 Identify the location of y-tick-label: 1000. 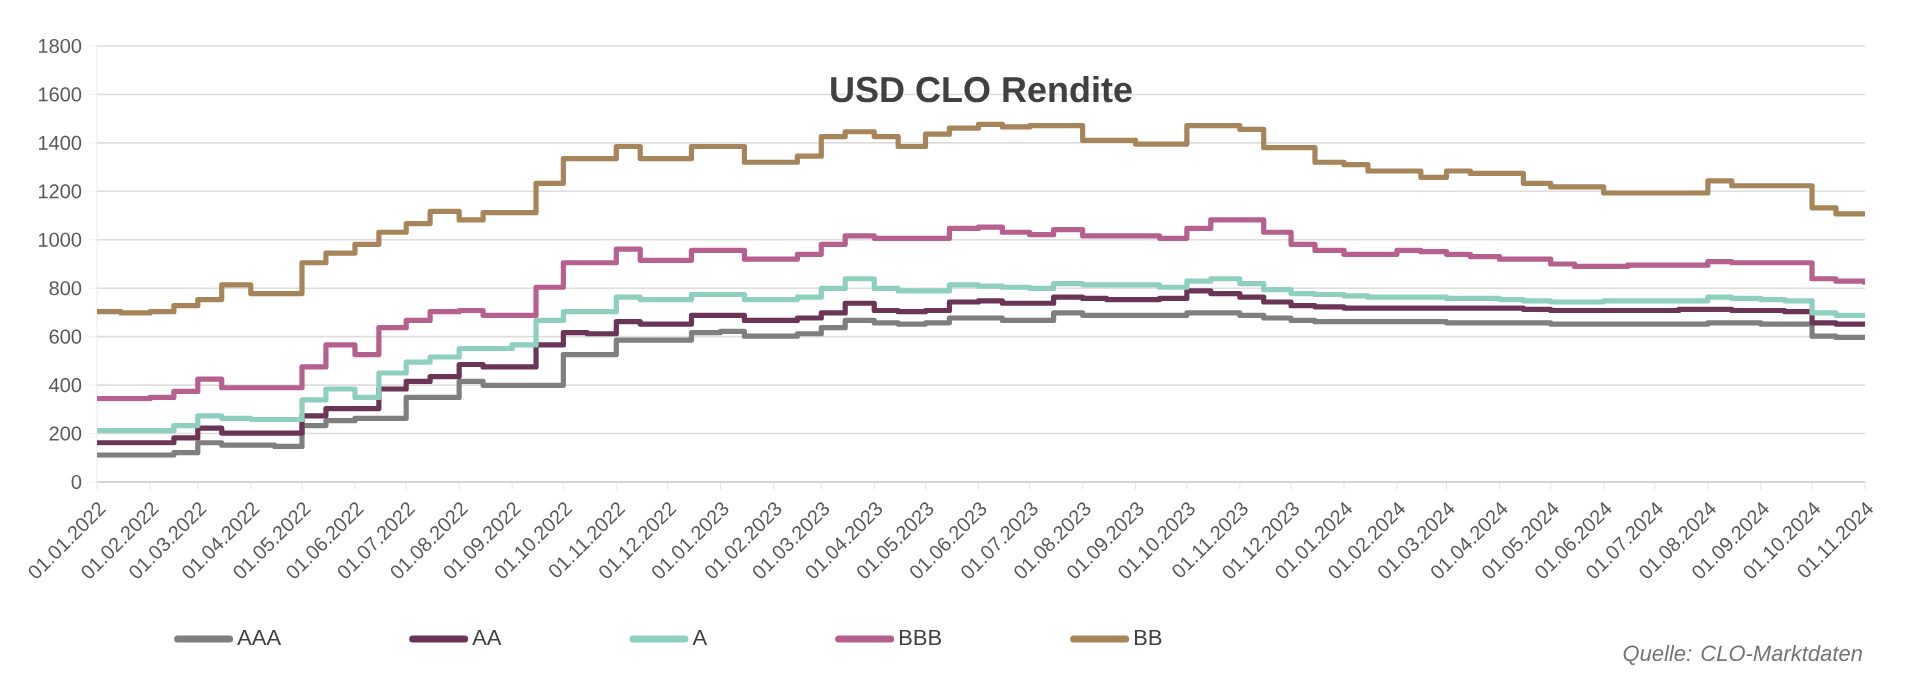
(60, 239).